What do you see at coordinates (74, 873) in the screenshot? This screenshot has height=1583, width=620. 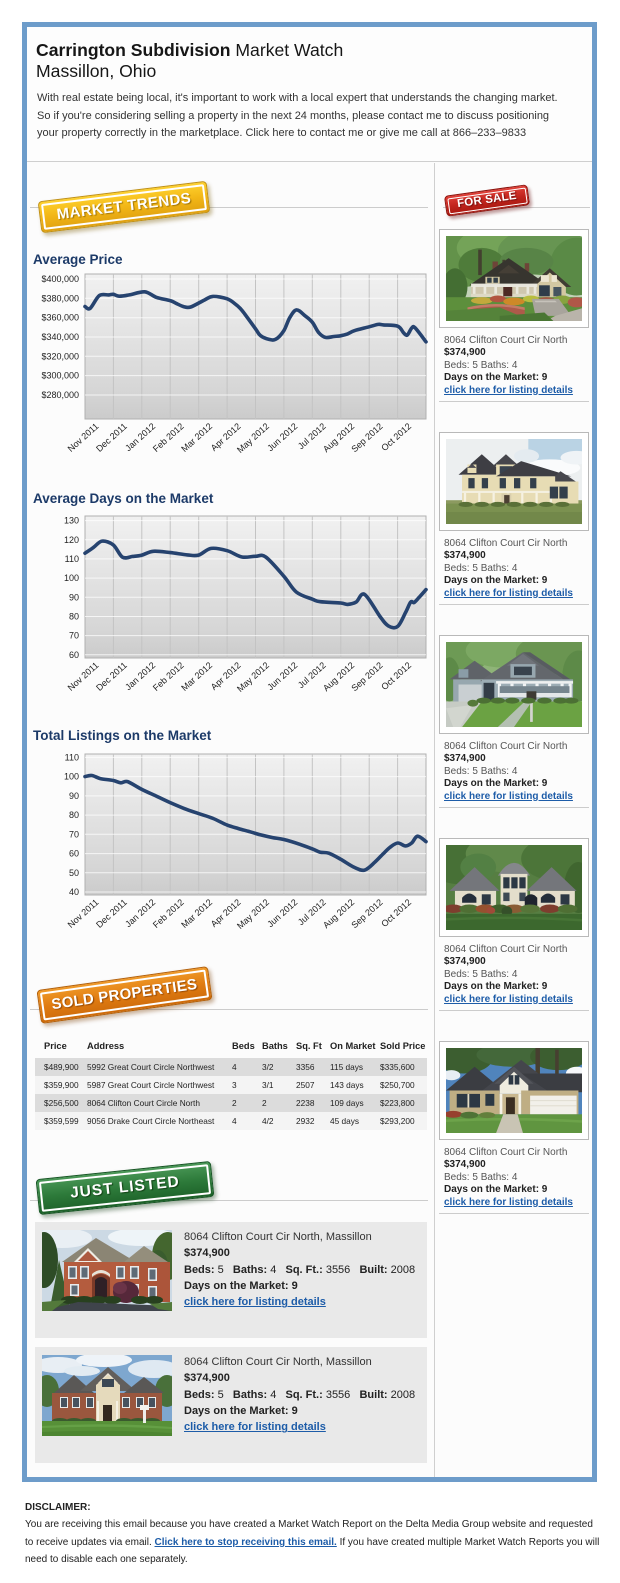 I see `svg-text: 50` at bounding box center [74, 873].